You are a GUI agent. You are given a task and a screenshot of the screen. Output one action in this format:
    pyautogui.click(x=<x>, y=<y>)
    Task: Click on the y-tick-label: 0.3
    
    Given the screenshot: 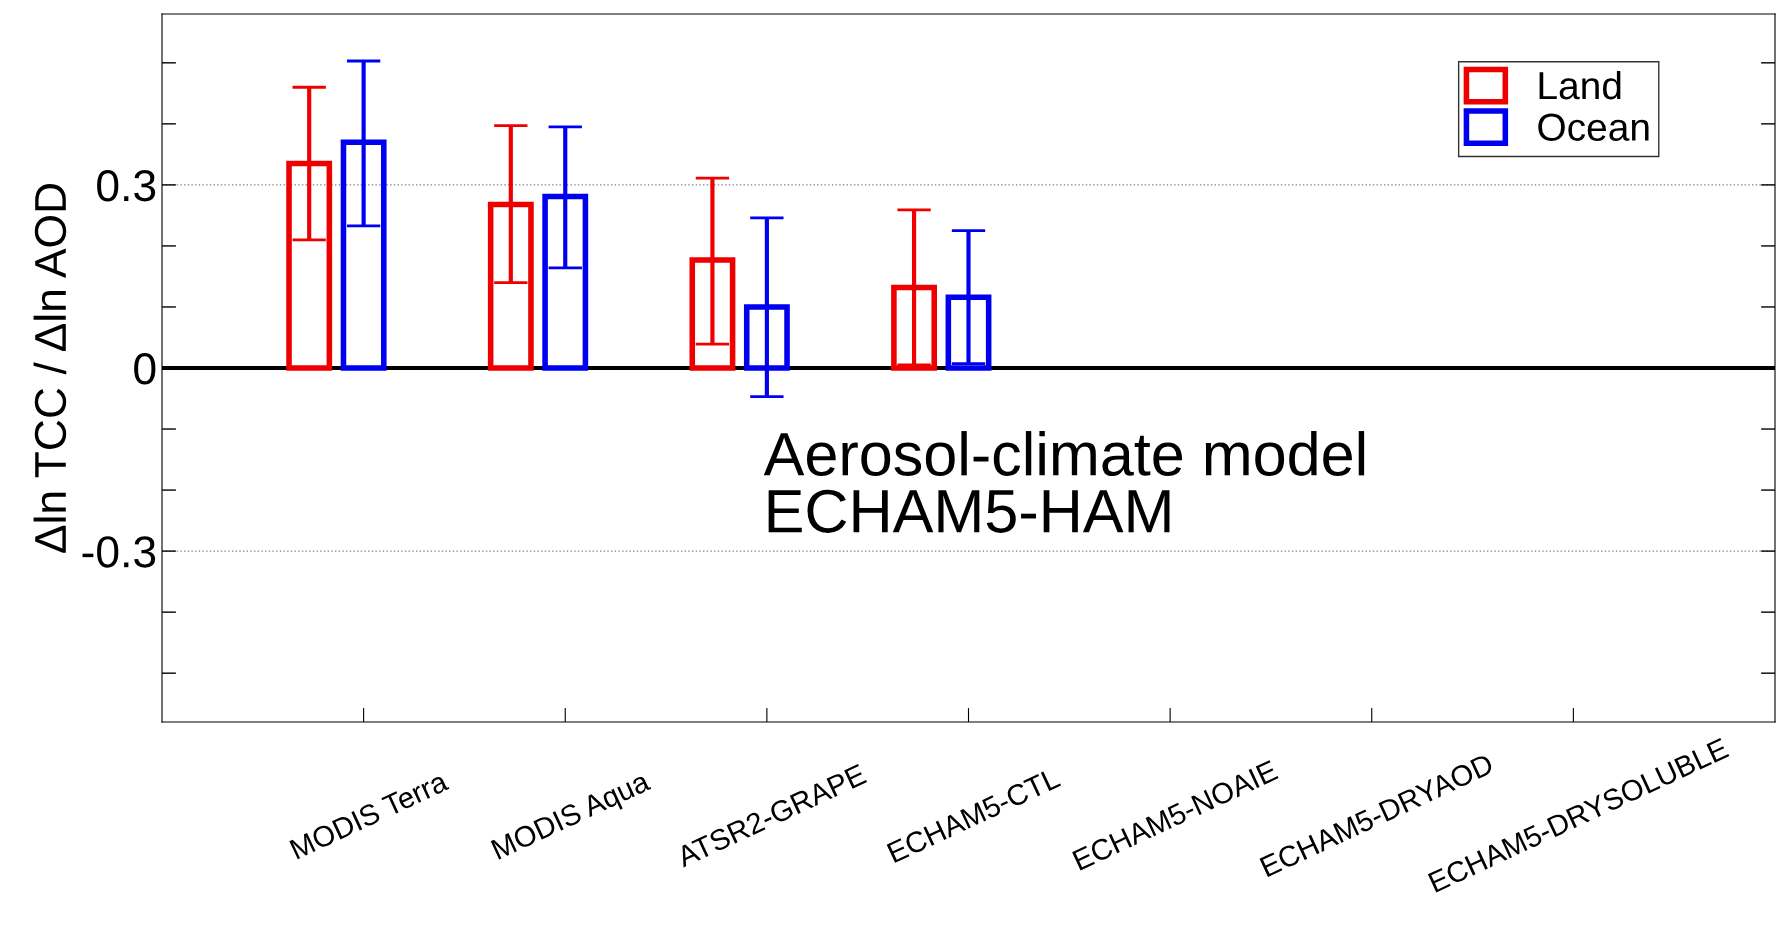 What is the action you would take?
    pyautogui.click(x=126, y=185)
    